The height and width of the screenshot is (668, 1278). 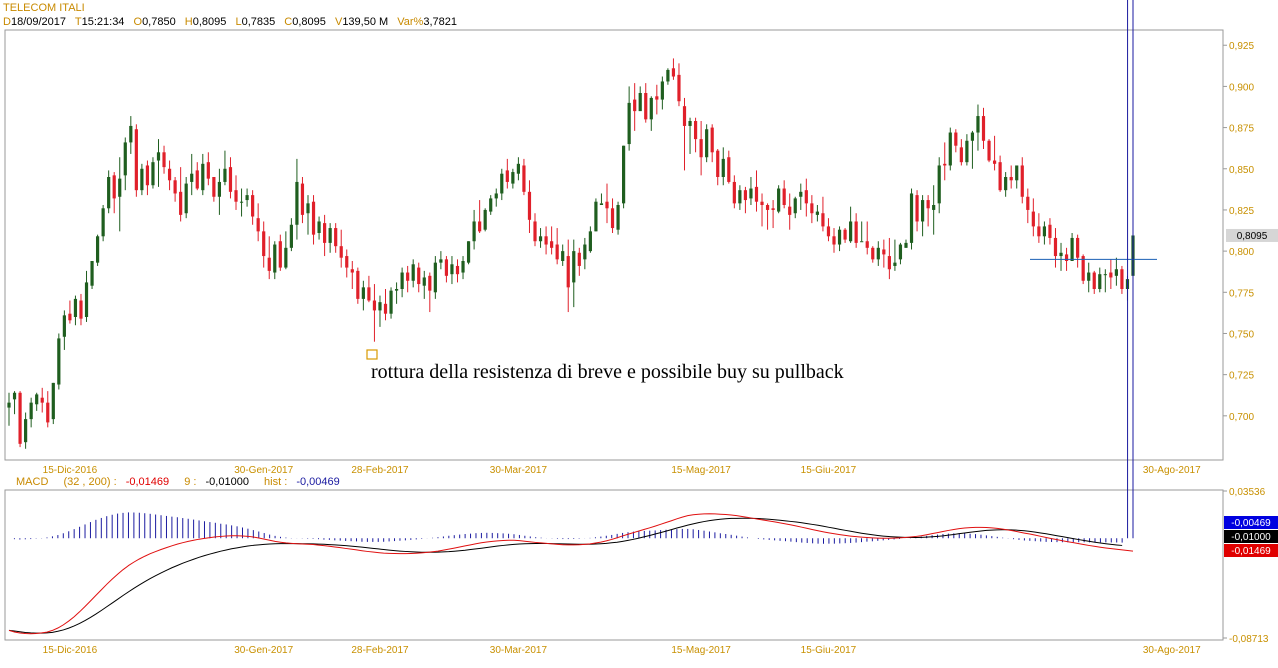 I want to click on date-label: 15-Mag-2017, so click(x=701, y=650).